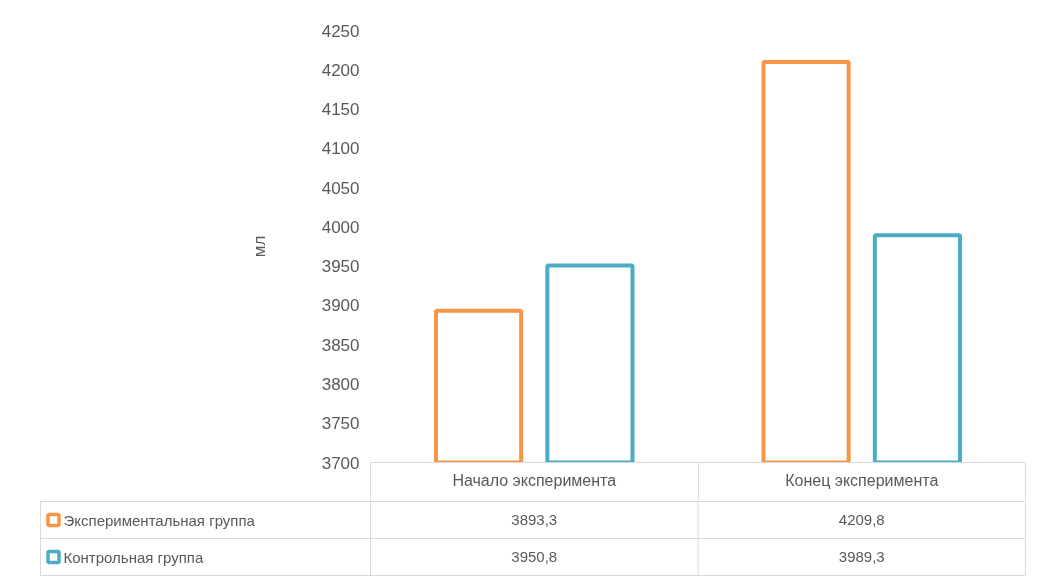 The width and height of the screenshot is (1043, 582). Describe the element at coordinates (340, 31) in the screenshot. I see `y-tick-label: 4250` at that location.